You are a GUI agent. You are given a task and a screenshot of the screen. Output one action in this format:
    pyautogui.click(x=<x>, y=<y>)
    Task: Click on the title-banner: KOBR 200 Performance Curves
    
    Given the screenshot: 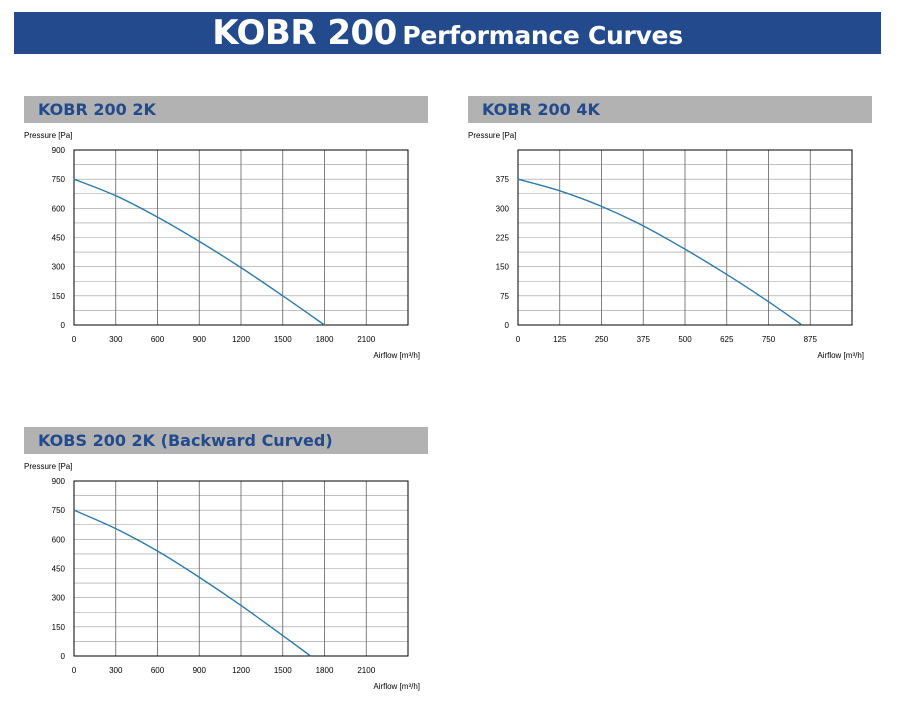 What is the action you would take?
    pyautogui.click(x=447, y=33)
    